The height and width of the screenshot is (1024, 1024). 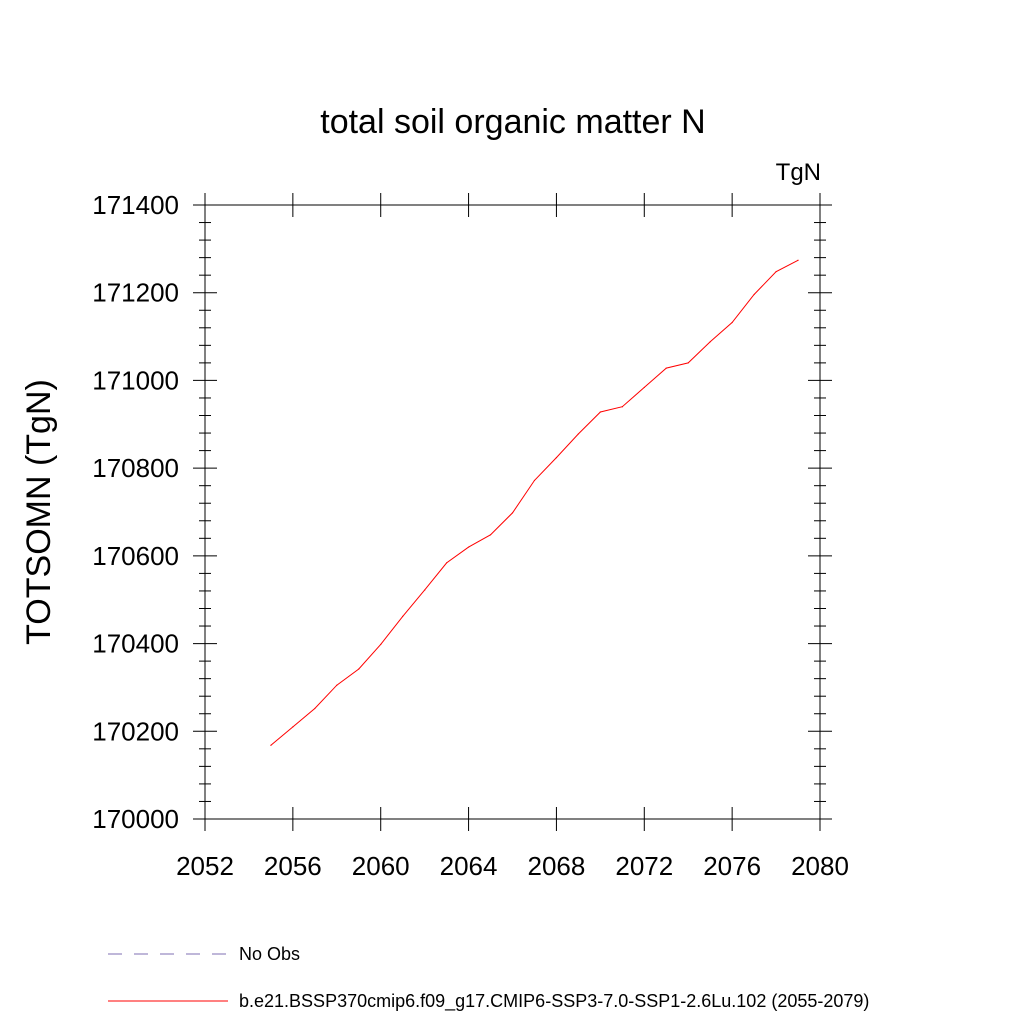 I want to click on chart-title: total soil organic matter N, so click(x=513, y=122).